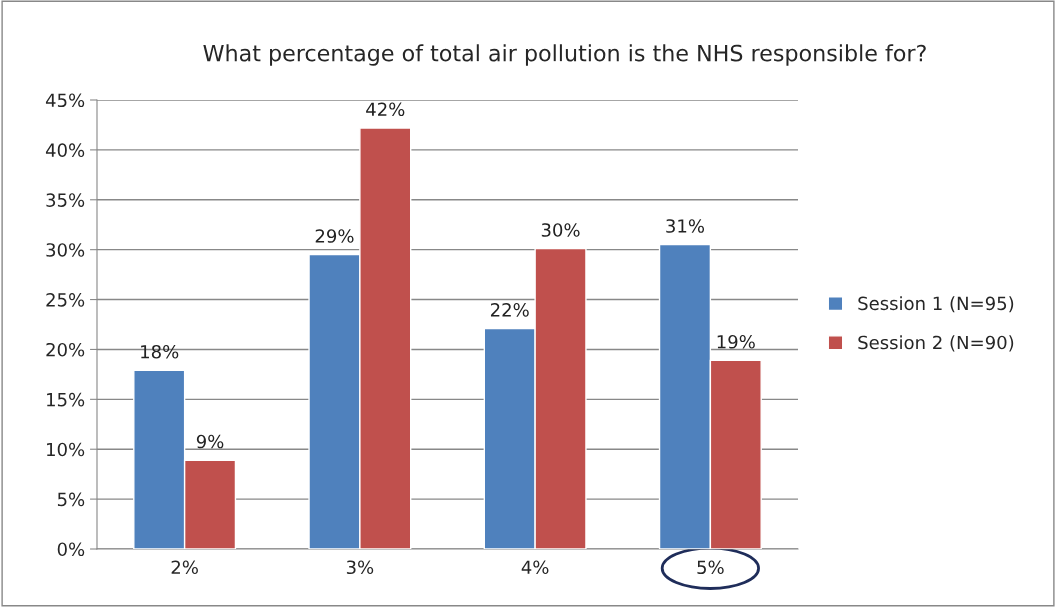 The width and height of the screenshot is (1056, 607). I want to click on data-label: 29%, so click(334, 236).